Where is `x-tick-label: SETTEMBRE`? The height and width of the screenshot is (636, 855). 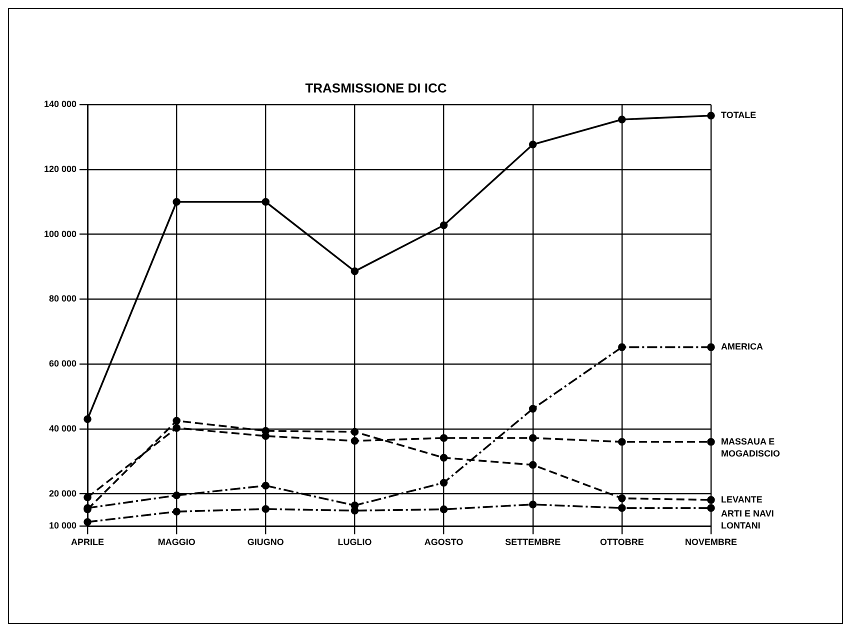
x-tick-label: SETTEMBRE is located at coordinates (532, 542).